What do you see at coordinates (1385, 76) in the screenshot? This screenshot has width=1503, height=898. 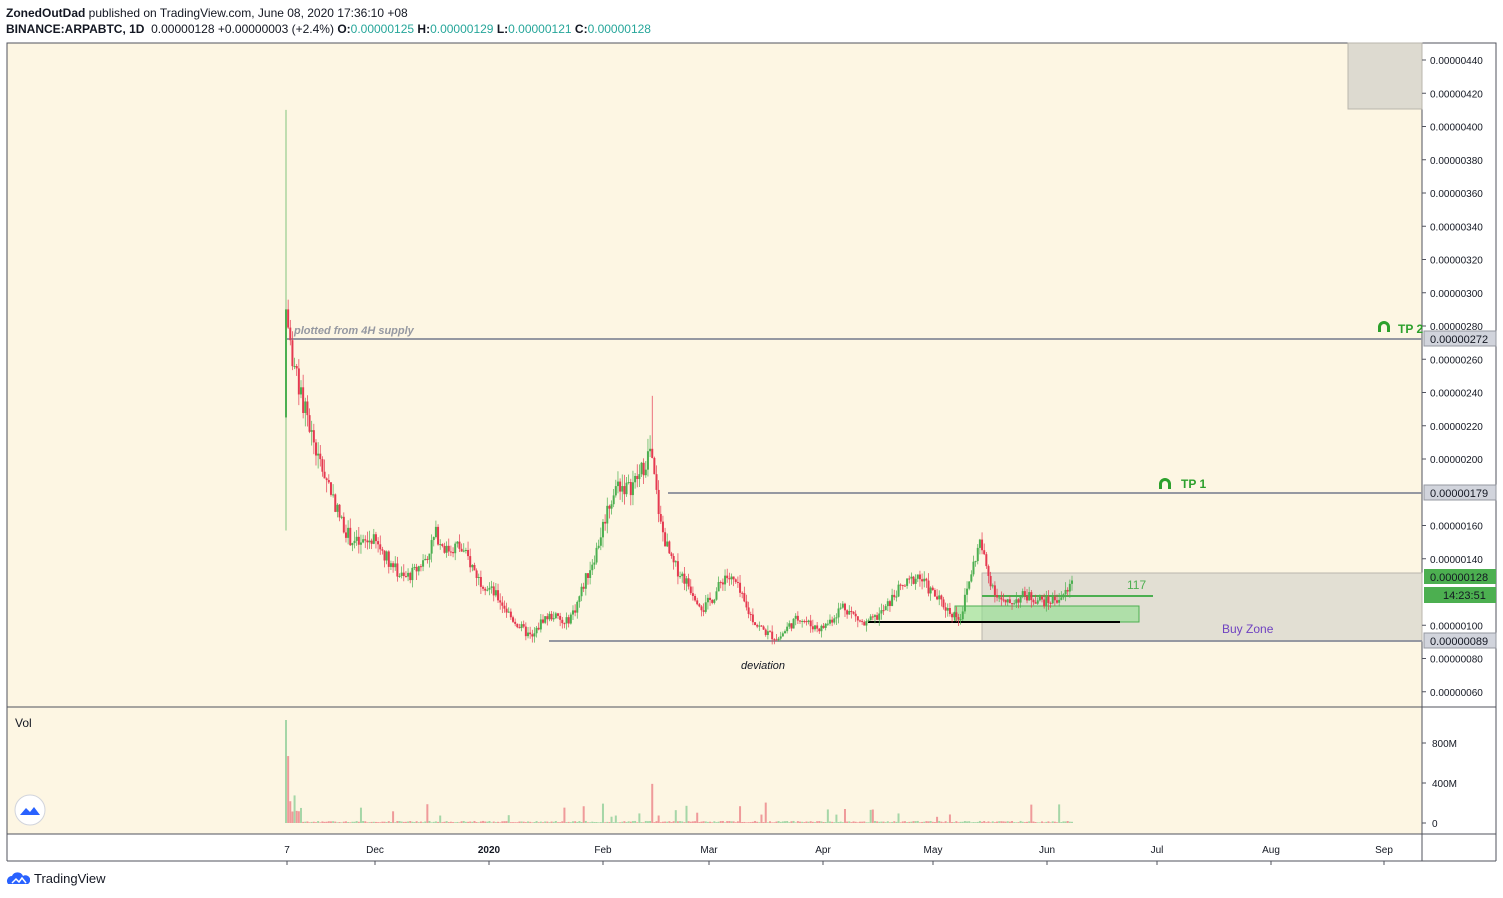 I see `upper-supply-zone` at bounding box center [1385, 76].